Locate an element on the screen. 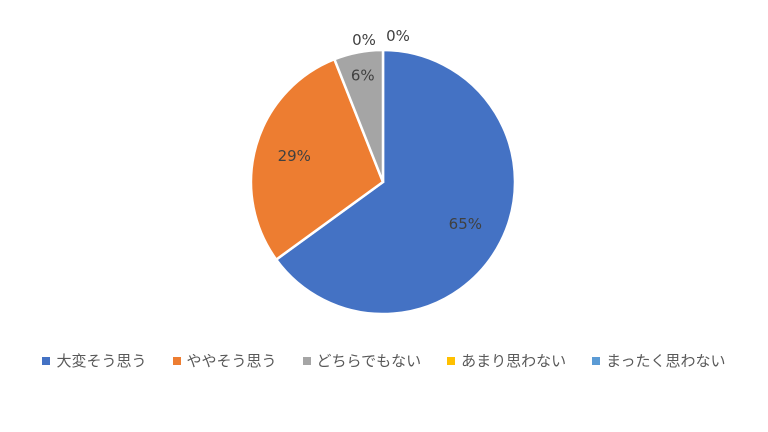 This screenshot has width=768, height=432. legend-label: ややそう思う is located at coordinates (231, 361).